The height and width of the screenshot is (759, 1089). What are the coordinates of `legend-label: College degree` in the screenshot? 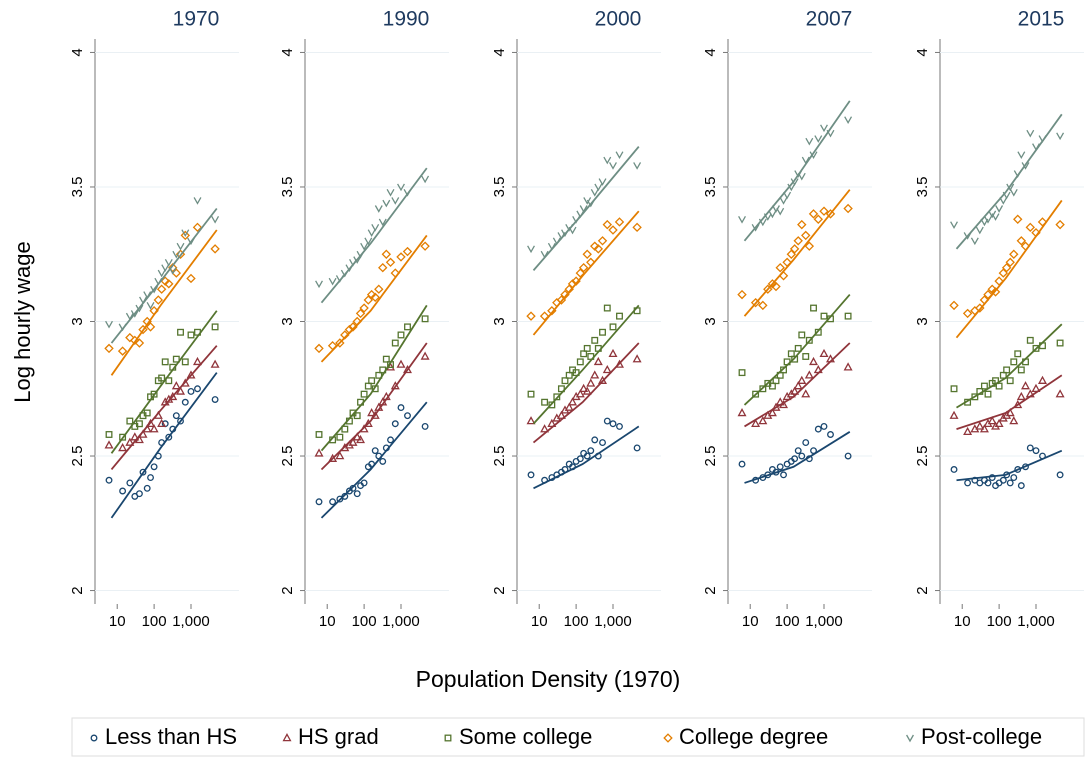 It's located at (753, 736).